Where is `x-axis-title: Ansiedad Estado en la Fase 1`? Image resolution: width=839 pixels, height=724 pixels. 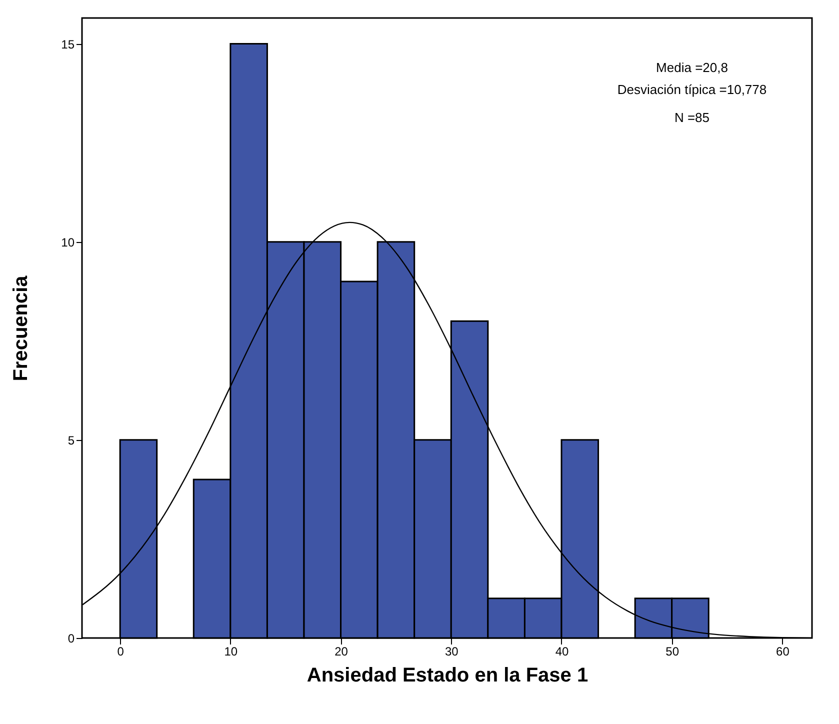
x-axis-title: Ansiedad Estado en la Fase 1 is located at coordinates (447, 675).